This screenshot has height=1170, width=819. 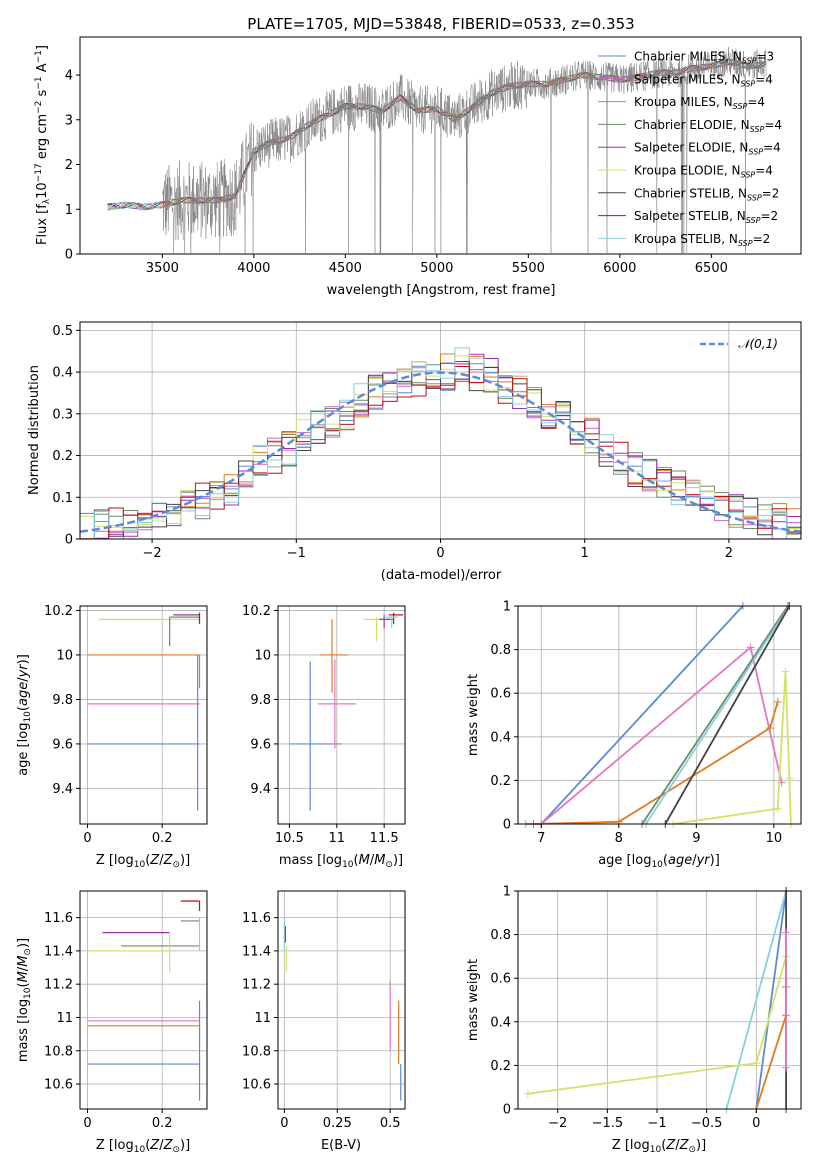 What do you see at coordinates (69, 165) in the screenshot?
I see `y-tick-label: 2` at bounding box center [69, 165].